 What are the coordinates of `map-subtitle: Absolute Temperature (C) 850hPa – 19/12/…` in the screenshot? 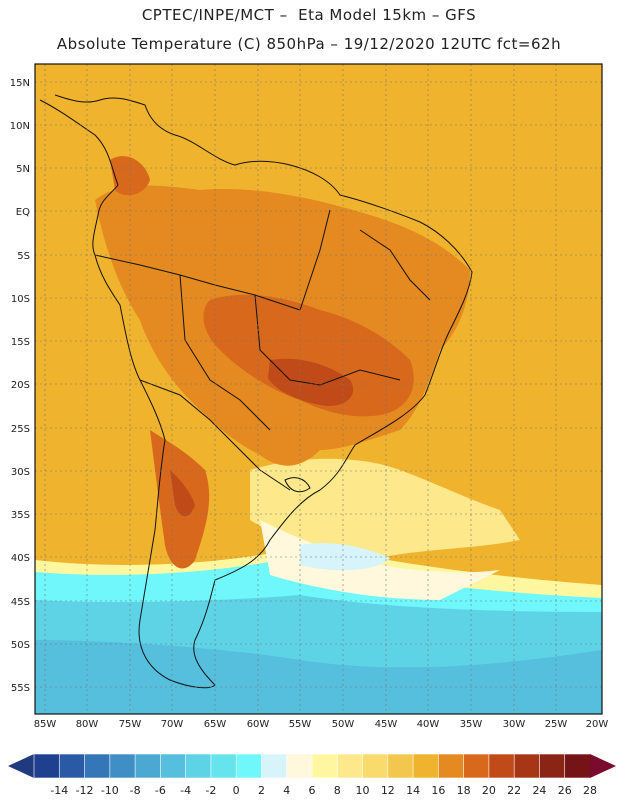 It's located at (309, 44).